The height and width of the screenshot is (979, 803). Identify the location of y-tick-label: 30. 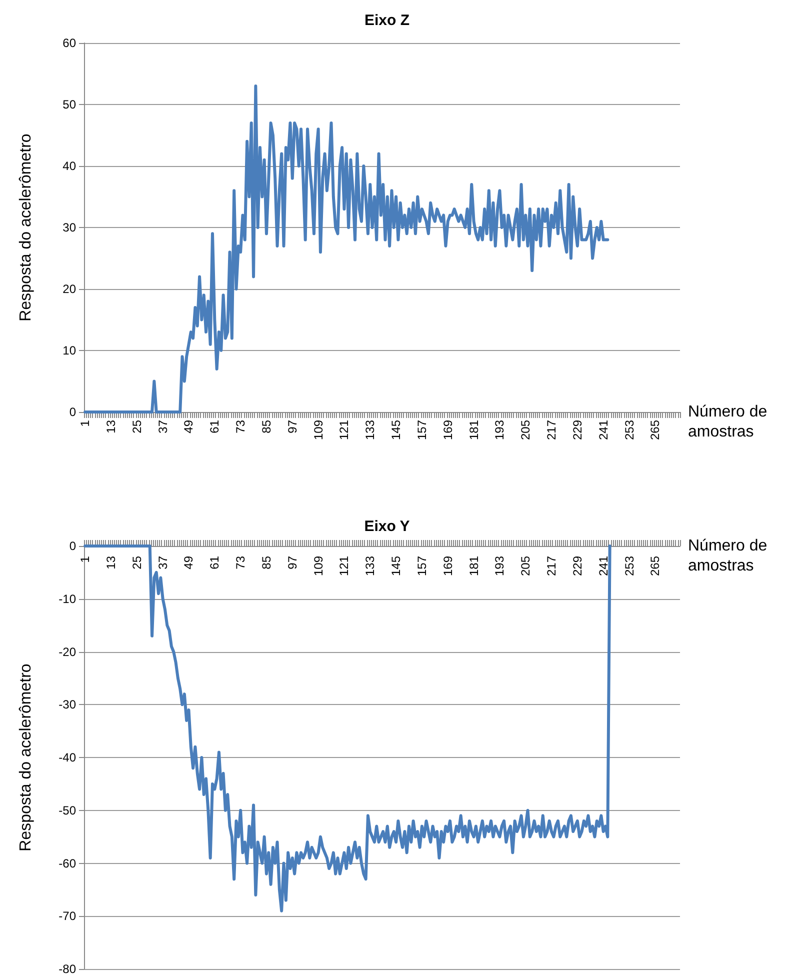
(69, 227).